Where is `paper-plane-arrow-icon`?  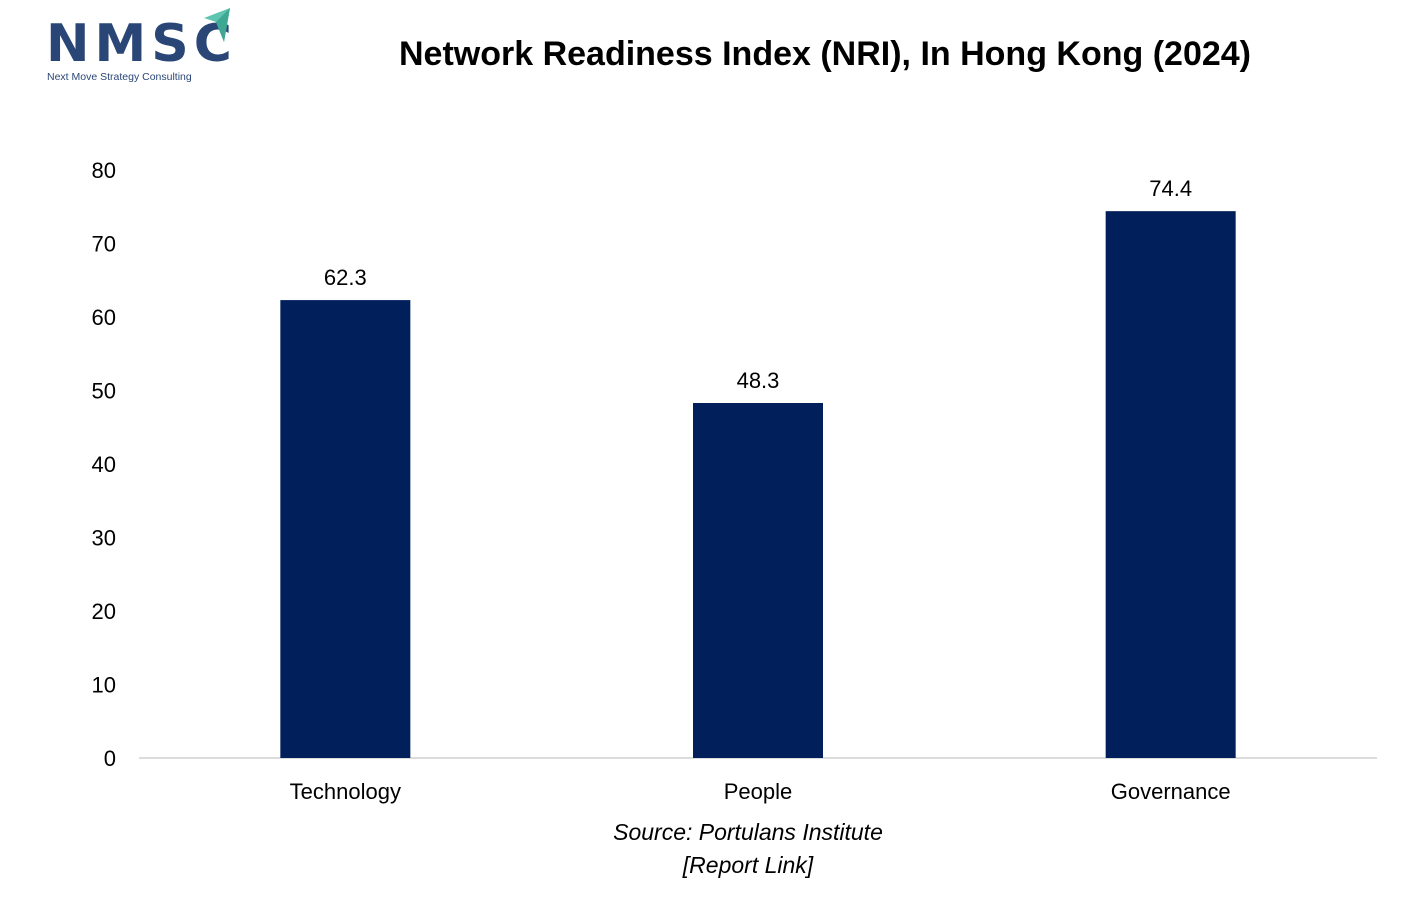
paper-plane-arrow-icon is located at coordinates (217, 25).